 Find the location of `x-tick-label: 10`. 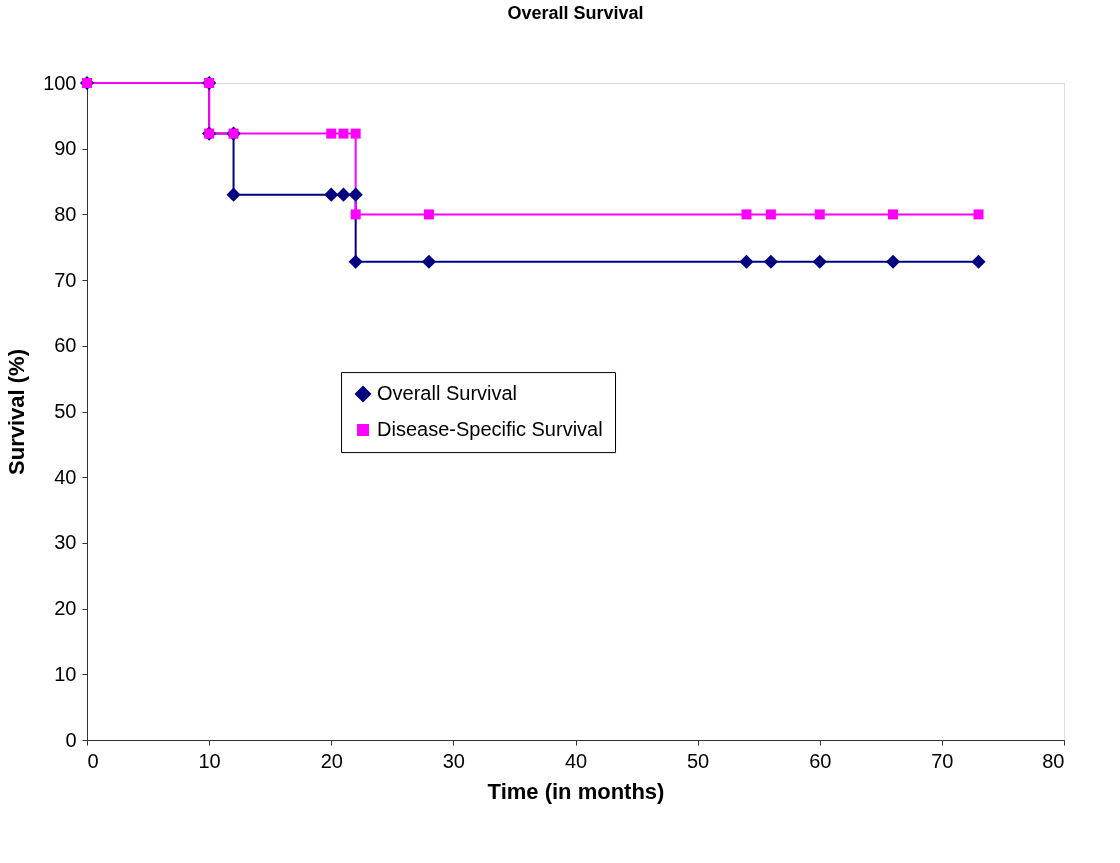

x-tick-label: 10 is located at coordinates (209, 760).